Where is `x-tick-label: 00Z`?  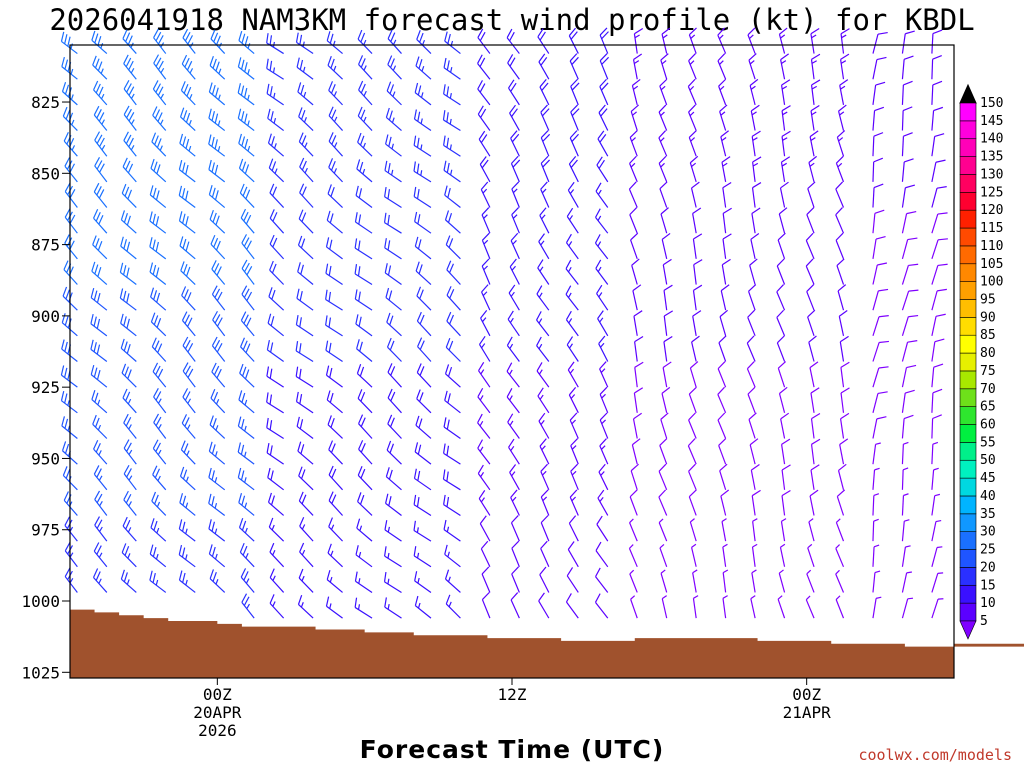 x-tick-label: 00Z is located at coordinates (217, 694).